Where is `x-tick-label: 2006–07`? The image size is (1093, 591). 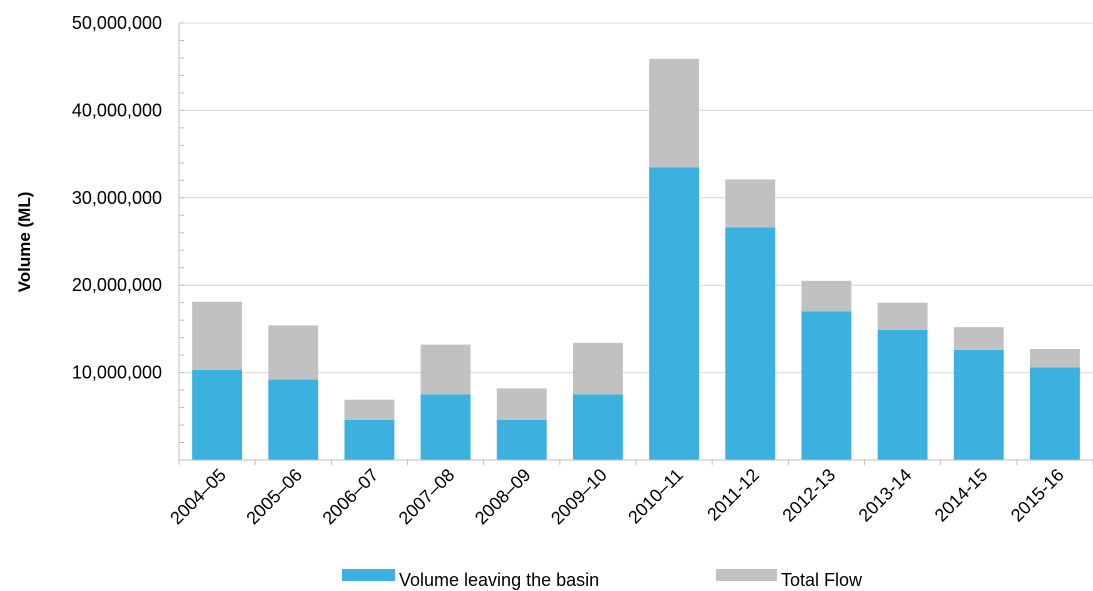 x-tick-label: 2006–07 is located at coordinates (351, 497).